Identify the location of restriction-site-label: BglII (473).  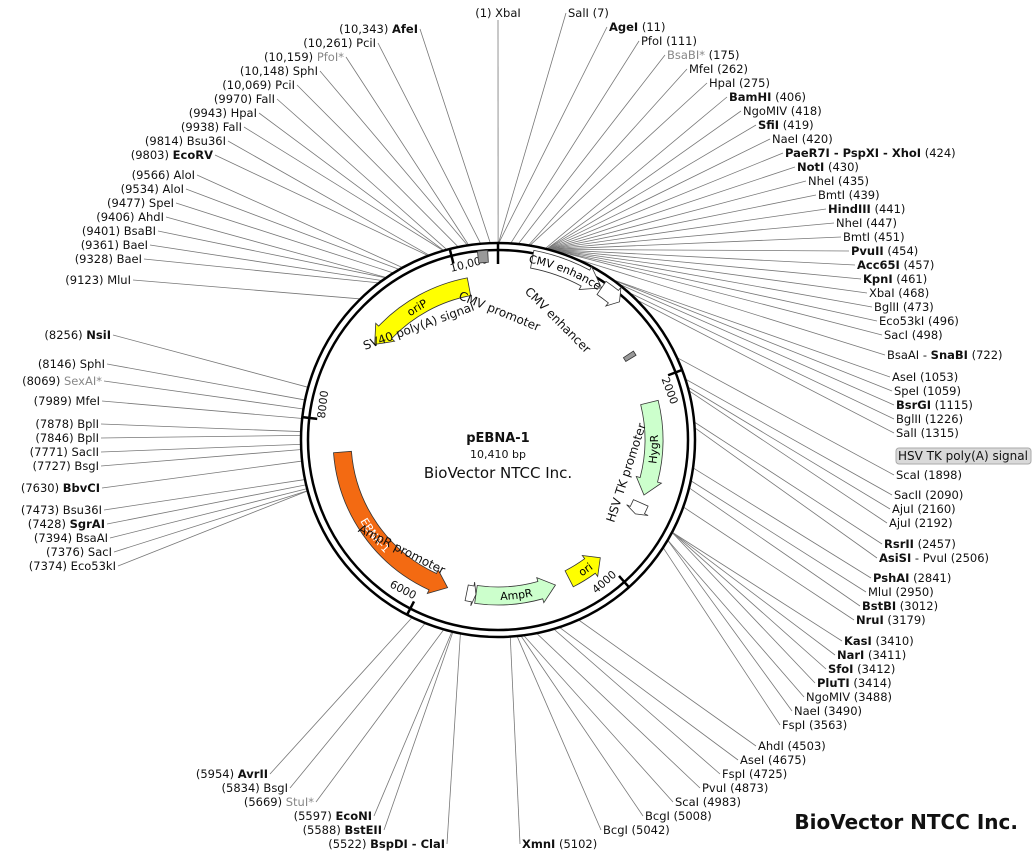
(904, 307).